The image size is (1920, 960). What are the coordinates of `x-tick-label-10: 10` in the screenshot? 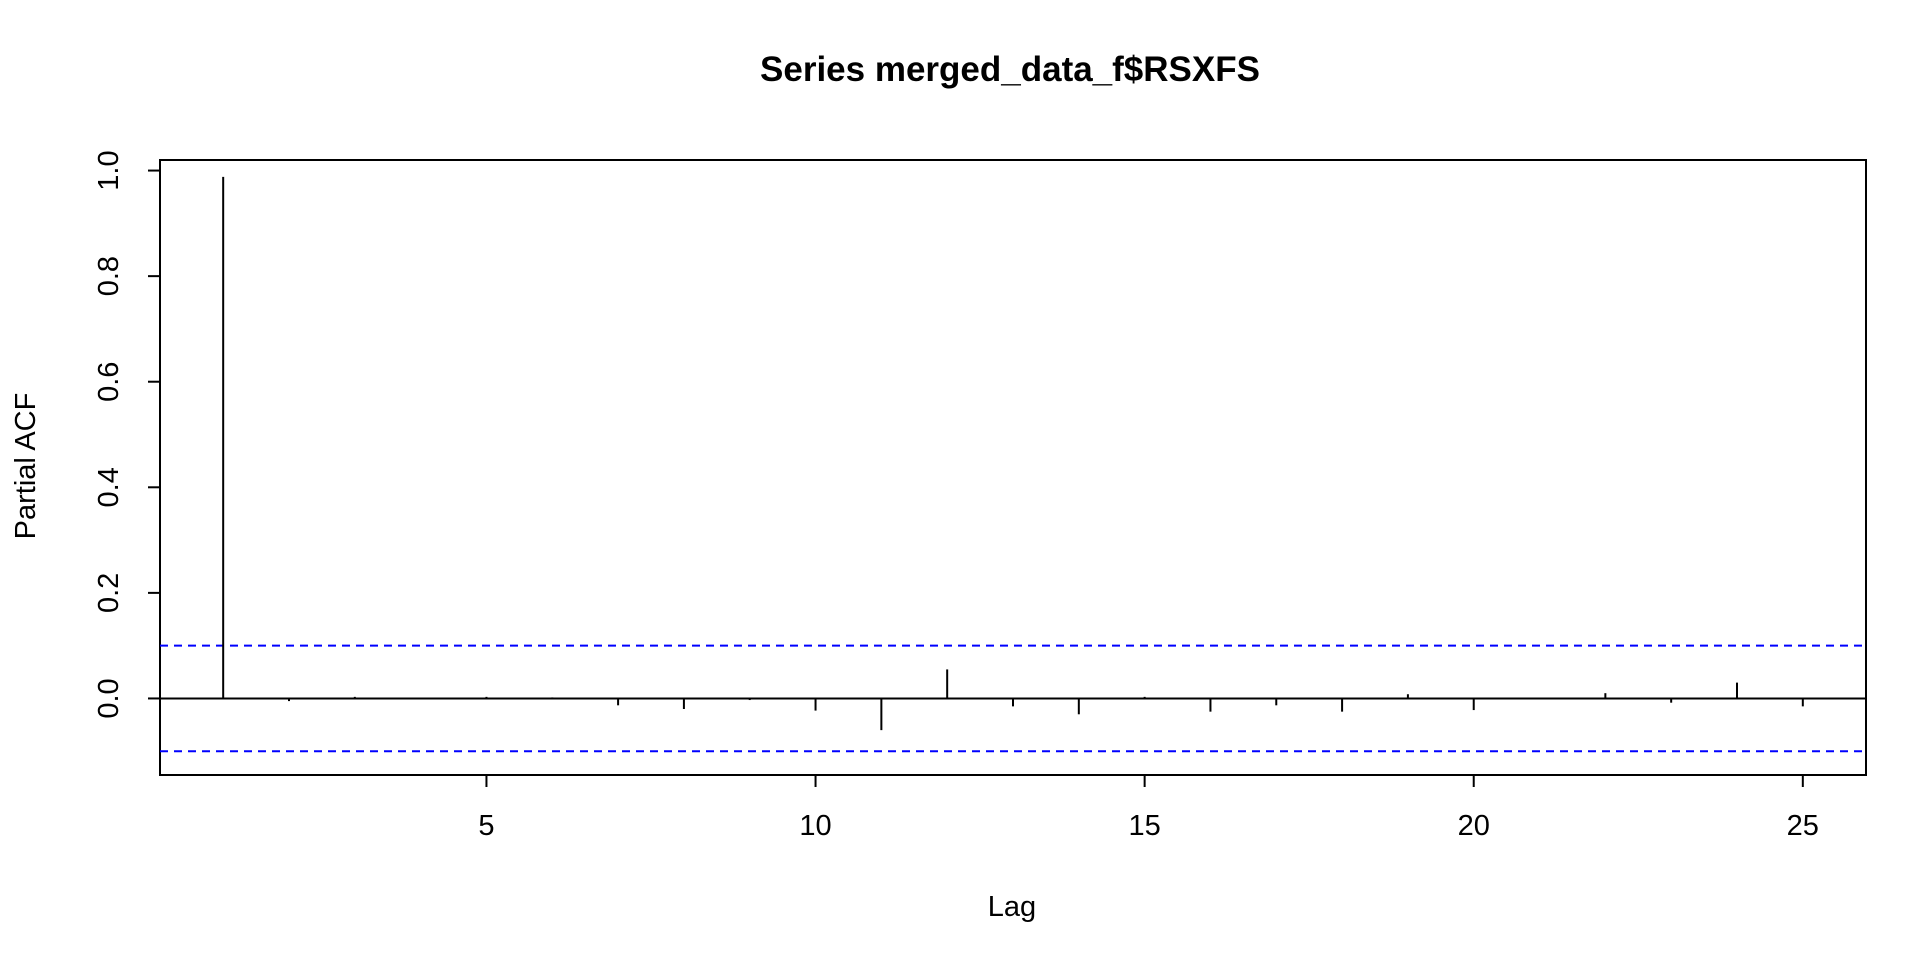 It's located at (815, 826).